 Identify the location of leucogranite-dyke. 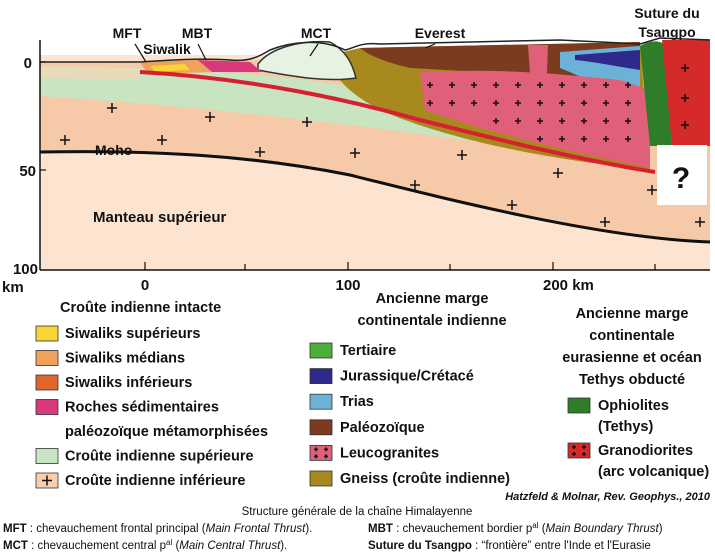
(538, 72).